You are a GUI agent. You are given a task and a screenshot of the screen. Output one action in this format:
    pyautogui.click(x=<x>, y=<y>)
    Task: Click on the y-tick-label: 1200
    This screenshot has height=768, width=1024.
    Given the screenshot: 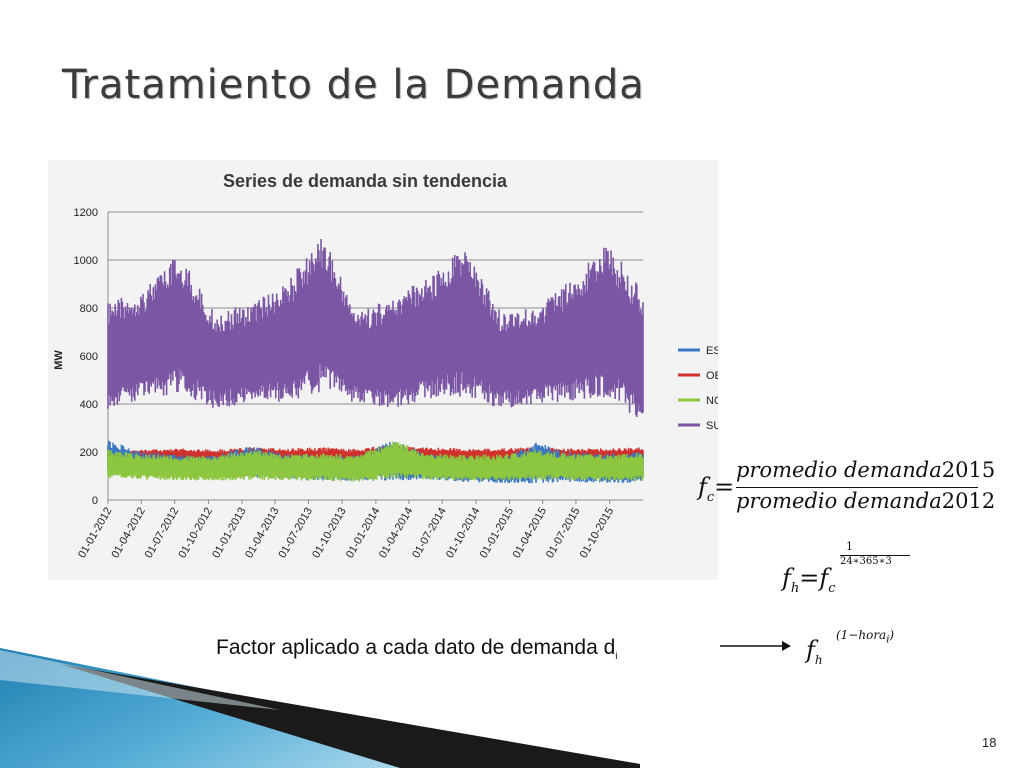 What is the action you would take?
    pyautogui.click(x=86, y=213)
    